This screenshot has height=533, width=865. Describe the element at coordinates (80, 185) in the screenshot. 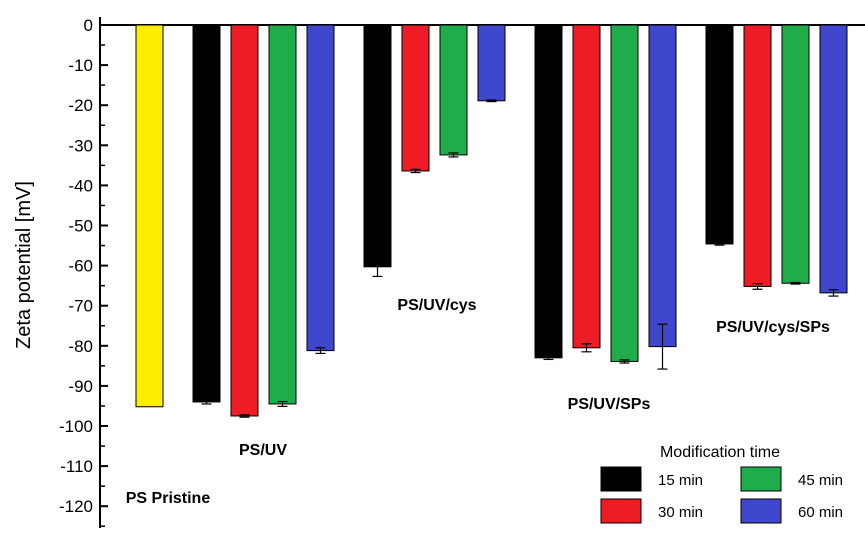

I see `y-tick-label: -40` at that location.